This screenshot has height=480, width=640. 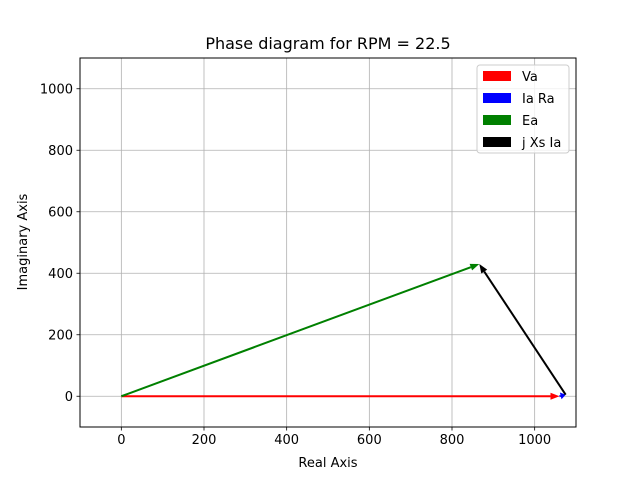 What do you see at coordinates (60, 274) in the screenshot?
I see `y-tick-label: 400` at bounding box center [60, 274].